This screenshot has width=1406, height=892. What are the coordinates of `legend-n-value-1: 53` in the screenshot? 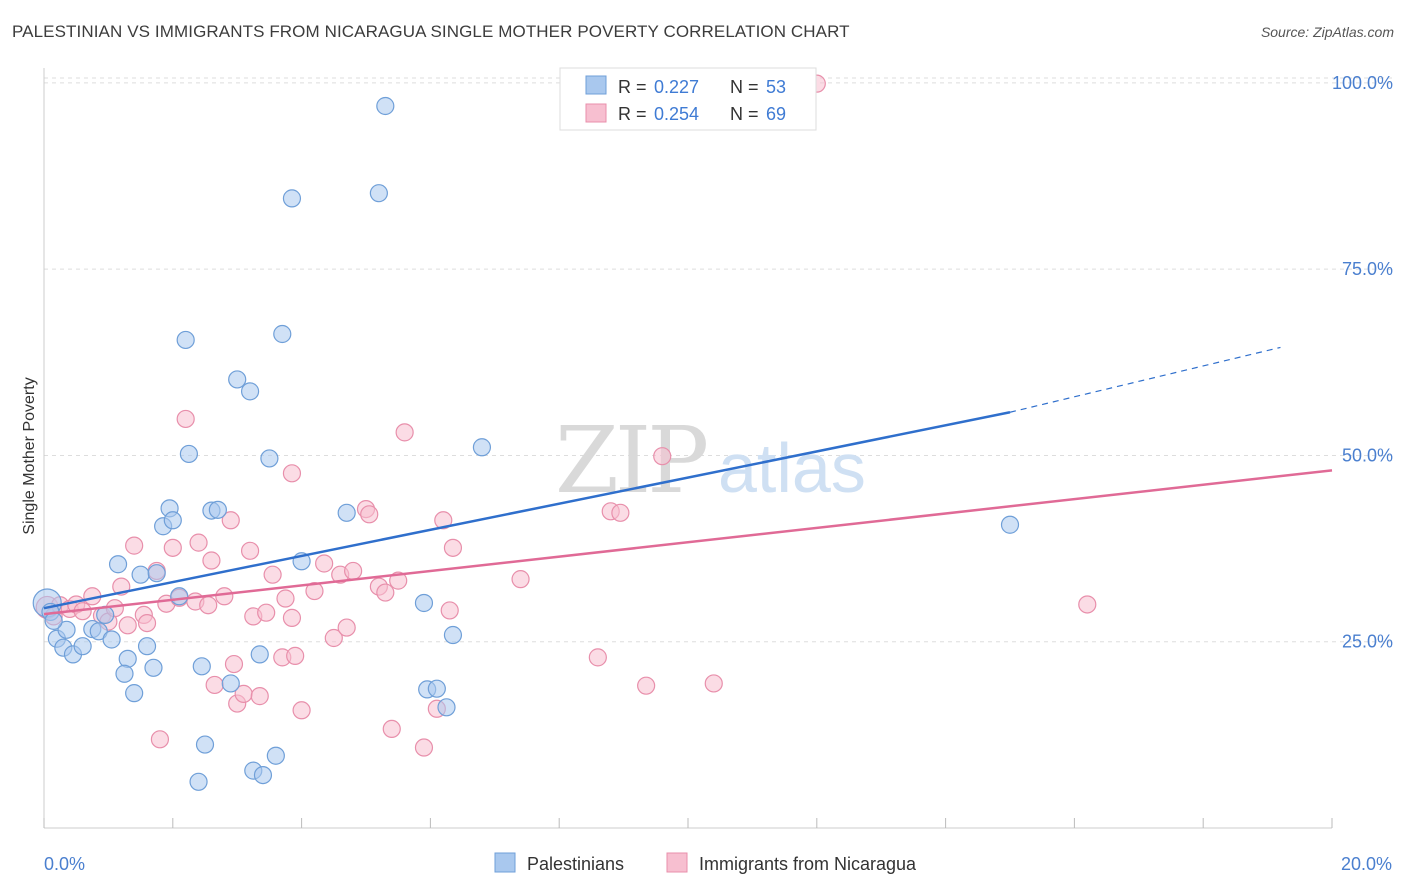 It's located at (776, 87).